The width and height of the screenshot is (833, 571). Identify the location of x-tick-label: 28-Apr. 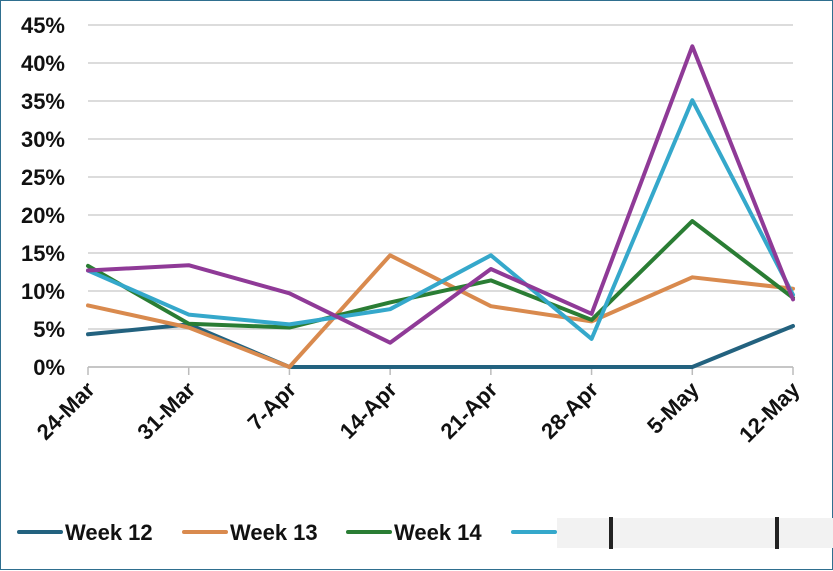
(569, 410).